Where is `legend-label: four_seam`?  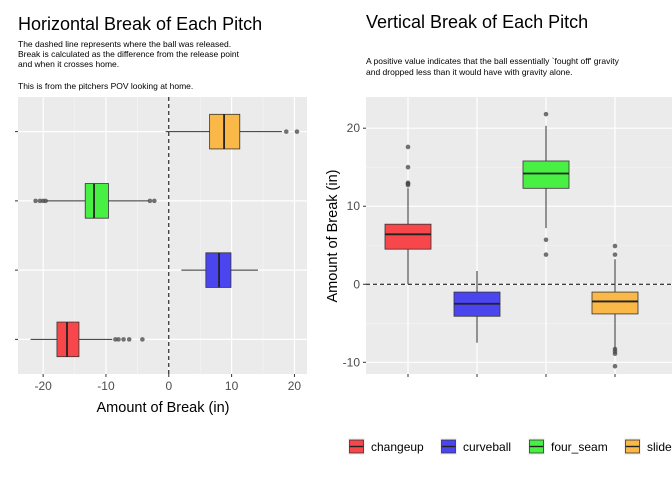
legend-label: four_seam is located at coordinates (579, 447).